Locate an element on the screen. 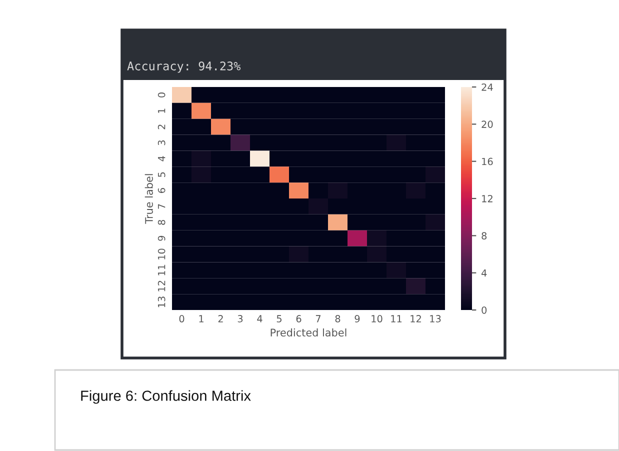 The height and width of the screenshot is (451, 619). y-tick-label: 12 is located at coordinates (162, 286).